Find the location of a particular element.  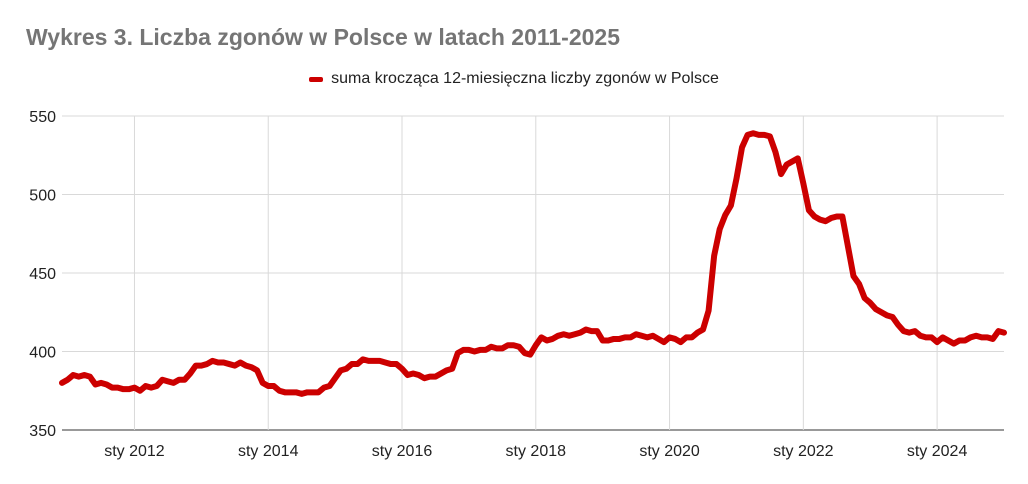

y-tick-label: 500 is located at coordinates (42, 196).